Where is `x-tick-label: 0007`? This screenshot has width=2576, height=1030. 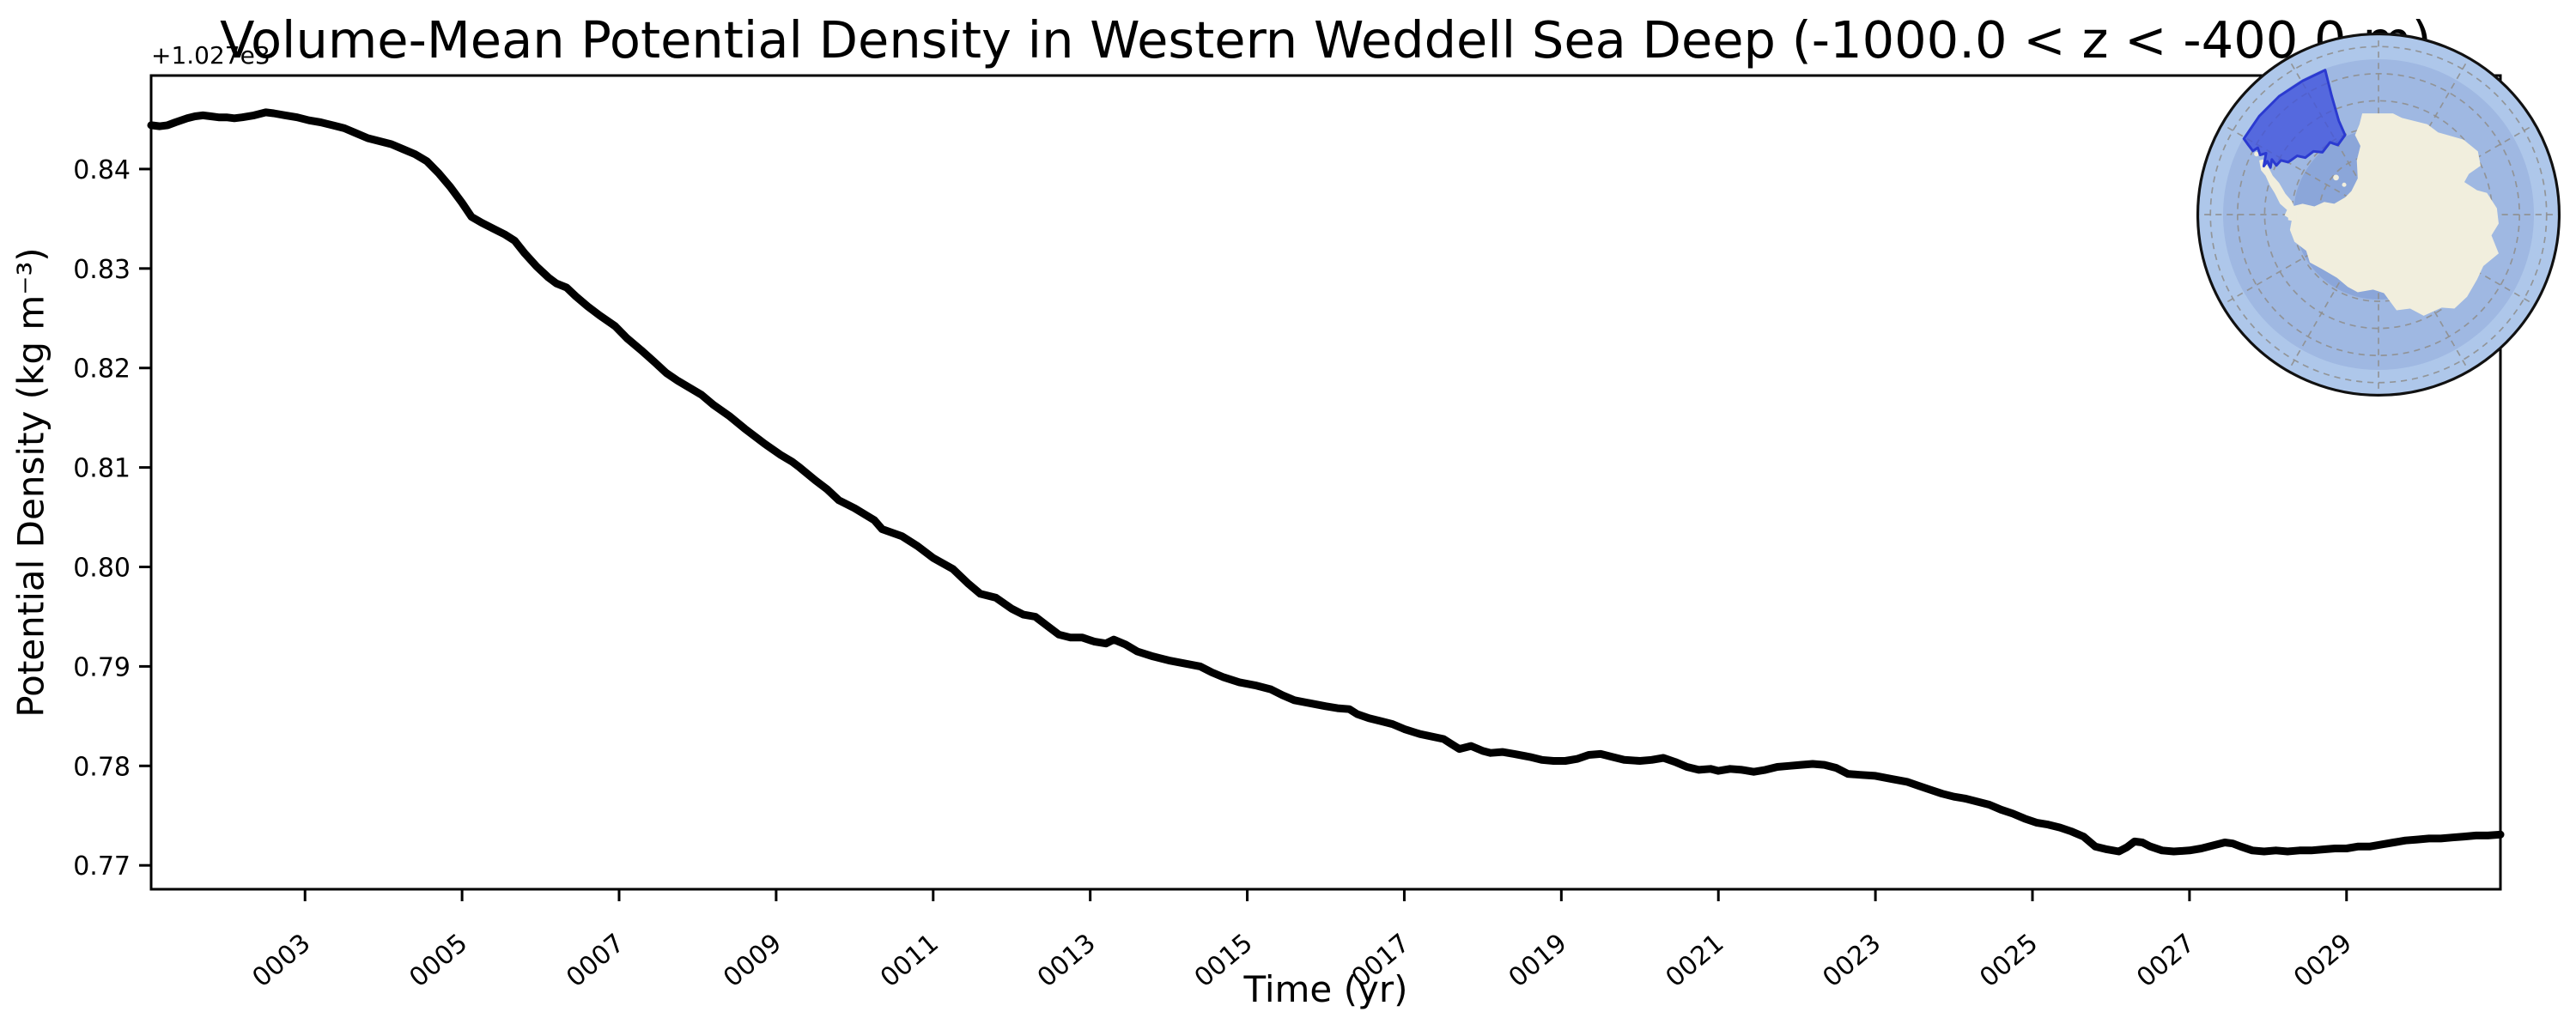 x-tick-label: 0007 is located at coordinates (596, 960).